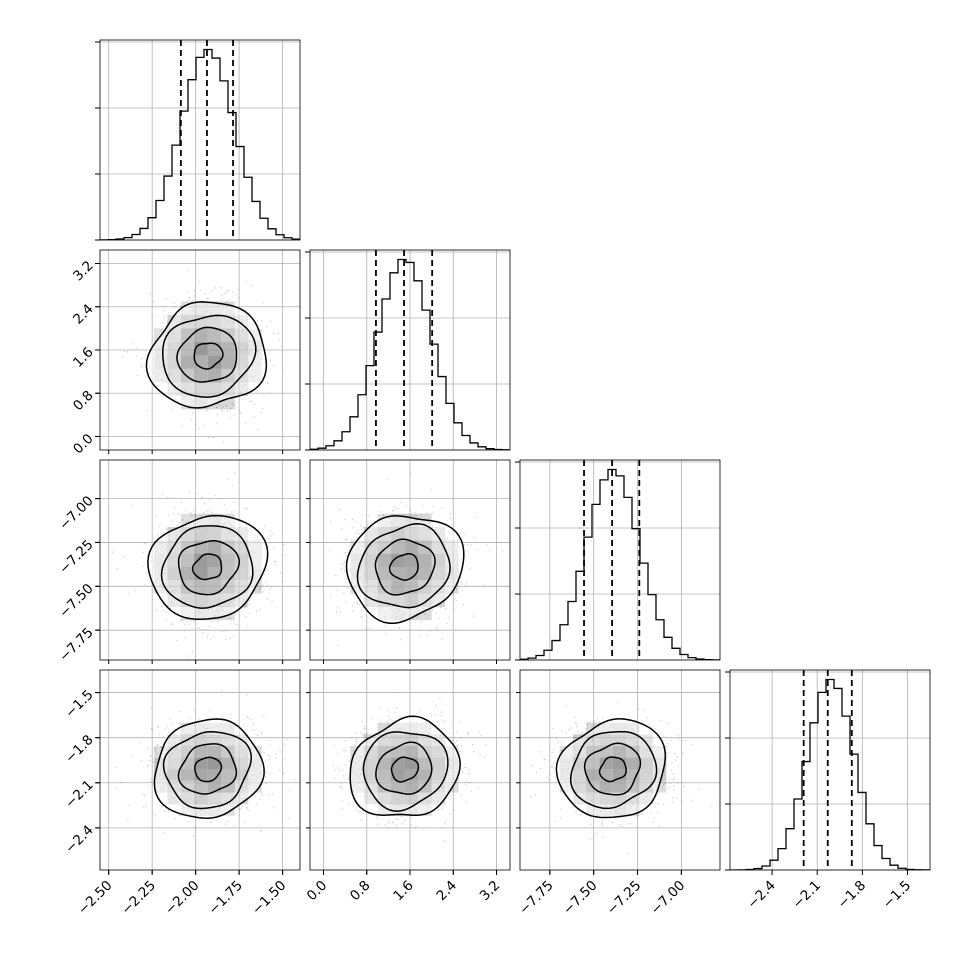 The height and width of the screenshot is (970, 970). Describe the element at coordinates (225, 898) in the screenshot. I see `x-tick-label: −1.75` at that location.